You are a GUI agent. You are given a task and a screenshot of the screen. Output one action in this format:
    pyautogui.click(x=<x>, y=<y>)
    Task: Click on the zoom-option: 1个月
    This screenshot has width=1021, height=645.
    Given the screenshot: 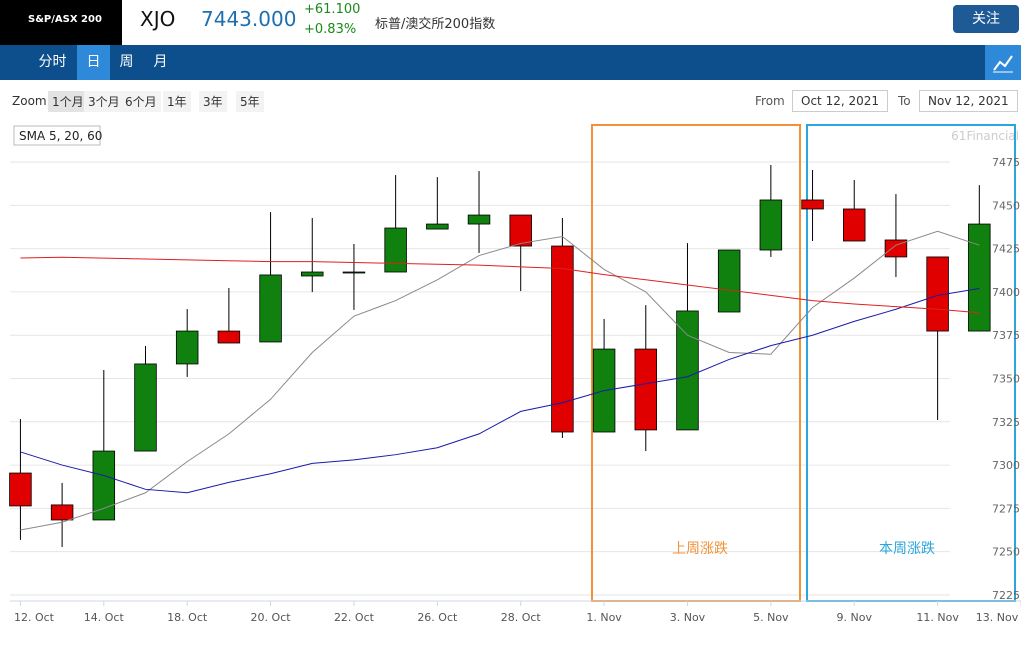 What is the action you would take?
    pyautogui.click(x=68, y=101)
    